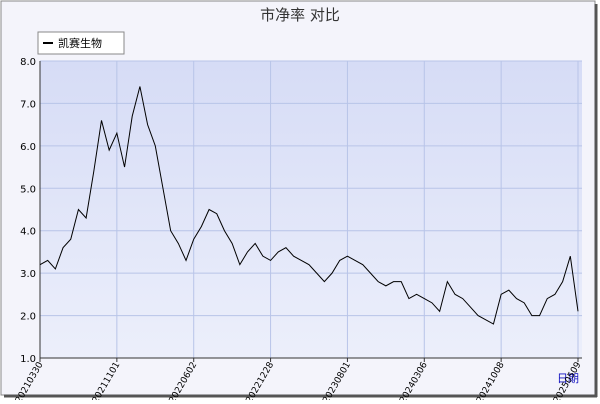 The image size is (600, 404). Describe the element at coordinates (28, 317) in the screenshot. I see `y-tick-label: 2.0` at that location.